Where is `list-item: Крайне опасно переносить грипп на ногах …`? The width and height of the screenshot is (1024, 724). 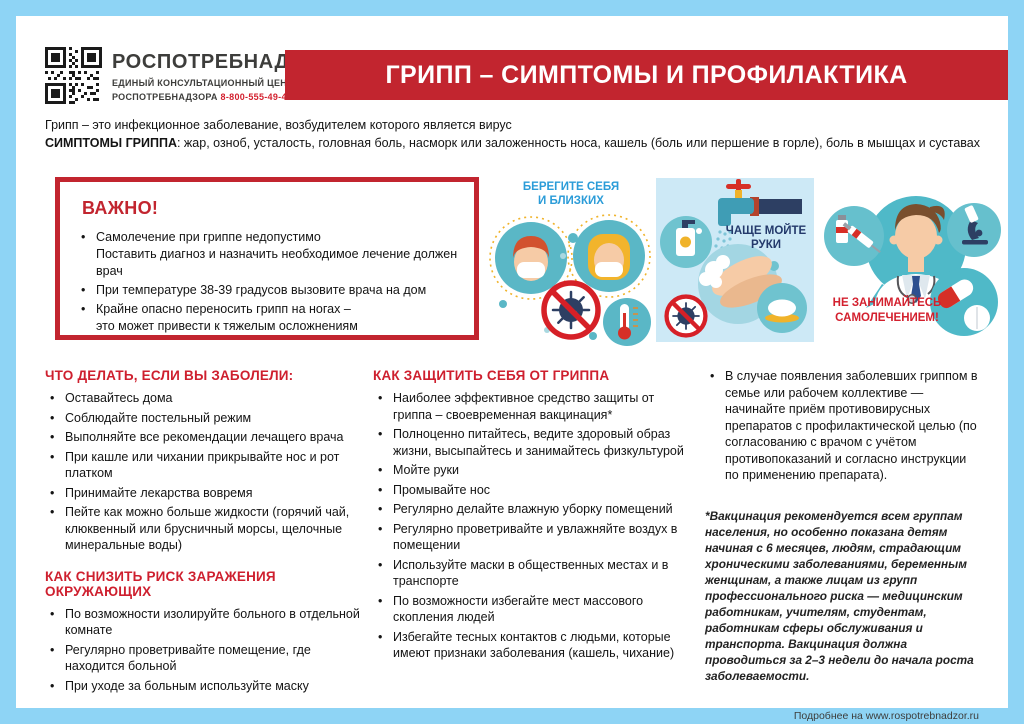 list-item: Крайне опасно переносить грипп на ногах … is located at coordinates (270, 318).